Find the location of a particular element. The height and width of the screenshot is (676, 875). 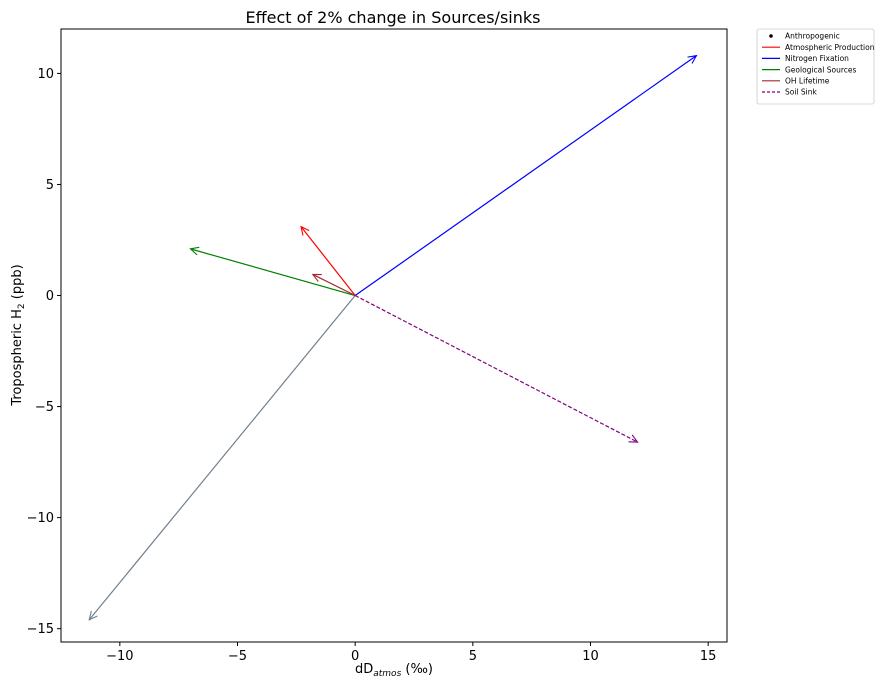

y-axis-label: Tropospheric H2 (ppb) is located at coordinates (18, 335).